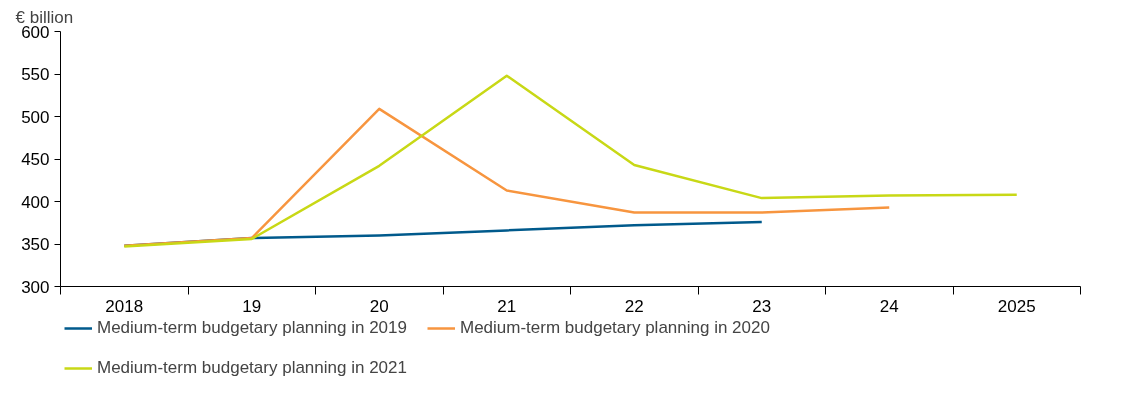  Describe the element at coordinates (124, 306) in the screenshot. I see `x-tick-label: 2018` at that location.